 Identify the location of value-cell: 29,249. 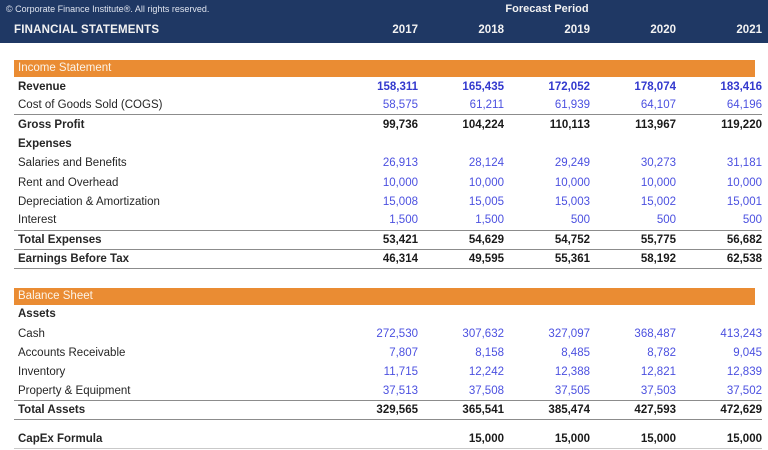
(572, 163).